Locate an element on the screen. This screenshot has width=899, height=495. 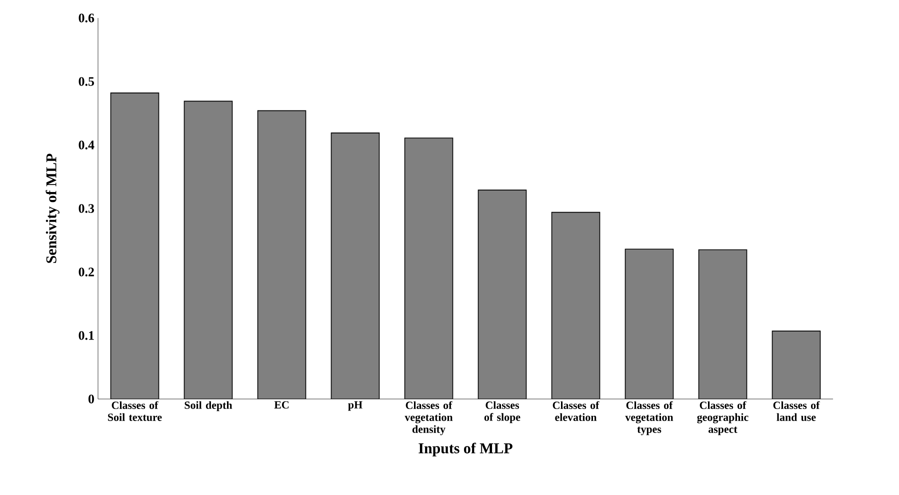
y-tick-label: 0.4 is located at coordinates (86, 145).